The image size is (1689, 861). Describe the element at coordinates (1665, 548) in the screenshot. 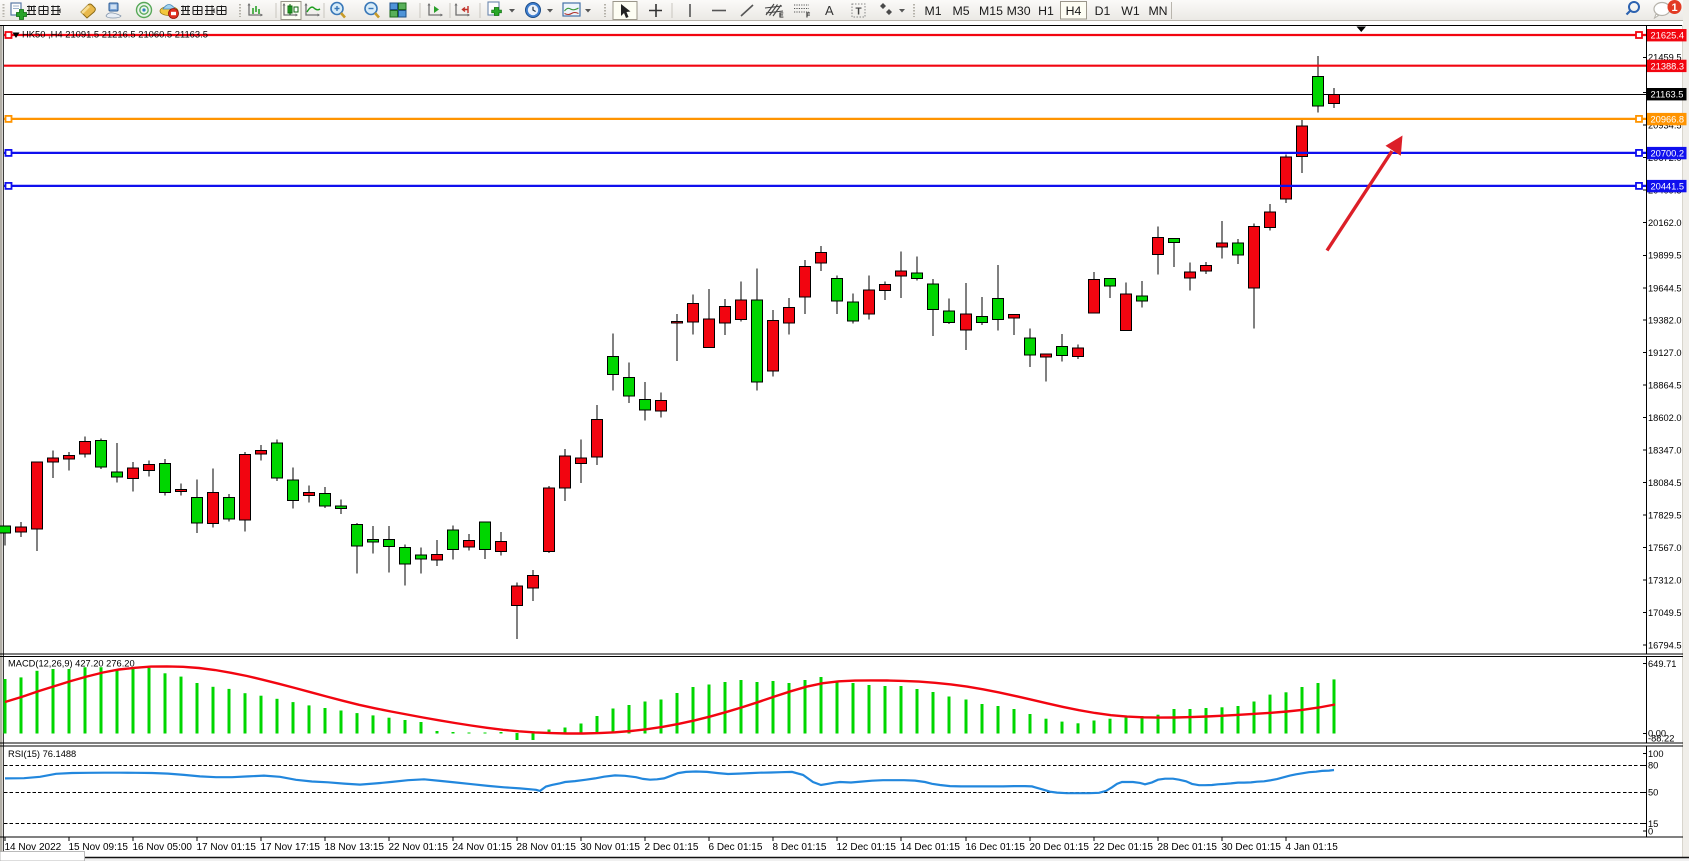

I see `svg-text: 17567.0` at that location.